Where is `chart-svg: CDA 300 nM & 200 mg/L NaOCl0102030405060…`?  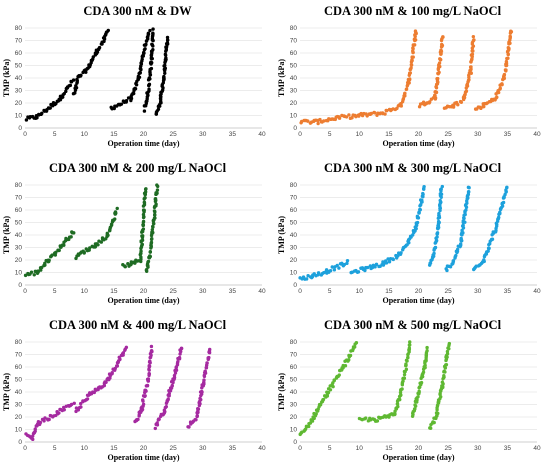
chart-svg: CDA 300 nM & 200 mg/L NaOCl0102030405060… is located at coordinates (134, 233).